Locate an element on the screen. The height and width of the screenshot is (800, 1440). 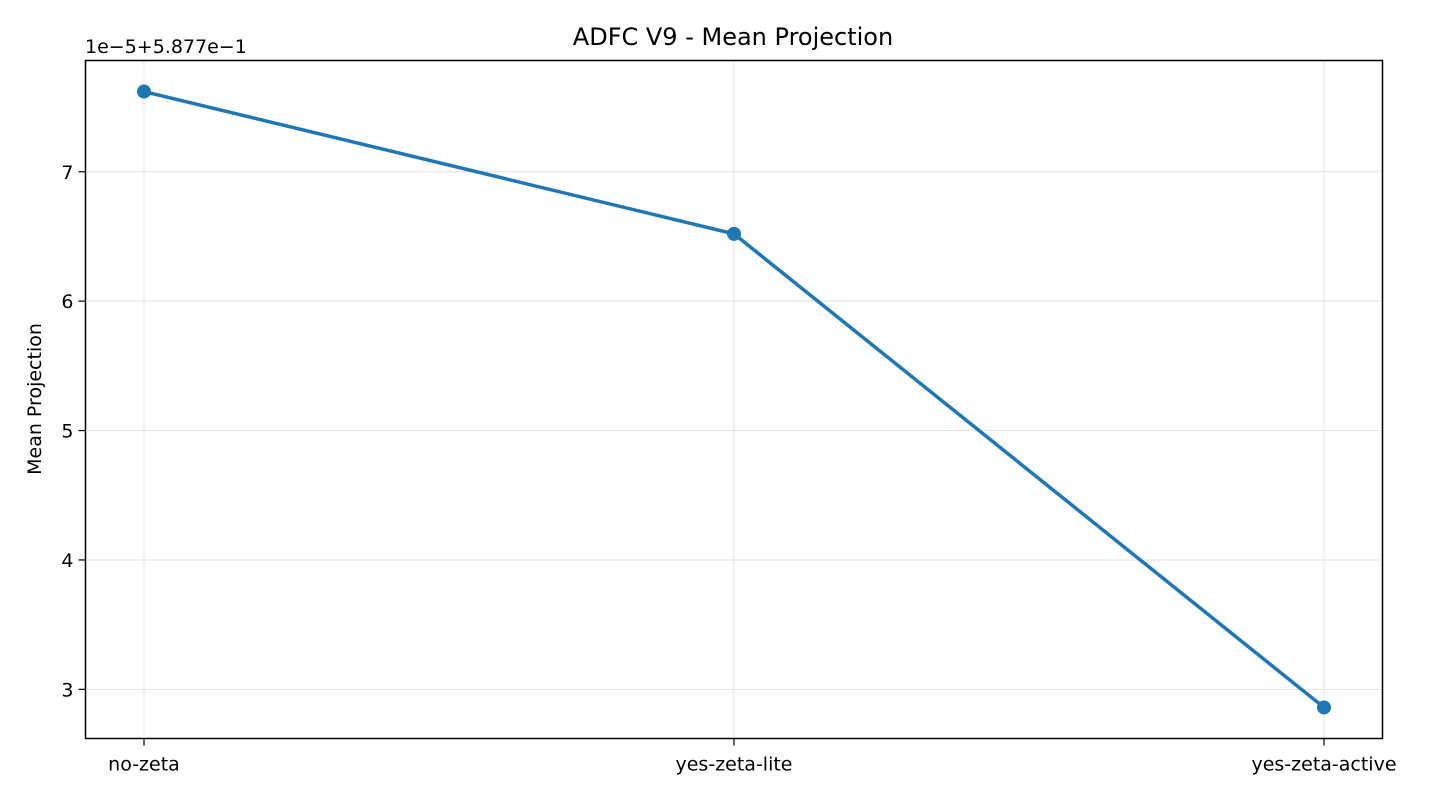
y-tick-label: 7 is located at coordinates (67, 173).